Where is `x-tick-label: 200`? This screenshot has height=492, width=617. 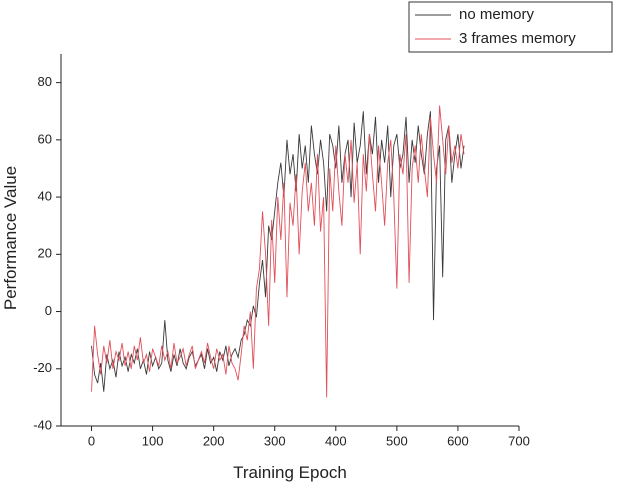 x-tick-label: 200 is located at coordinates (214, 440).